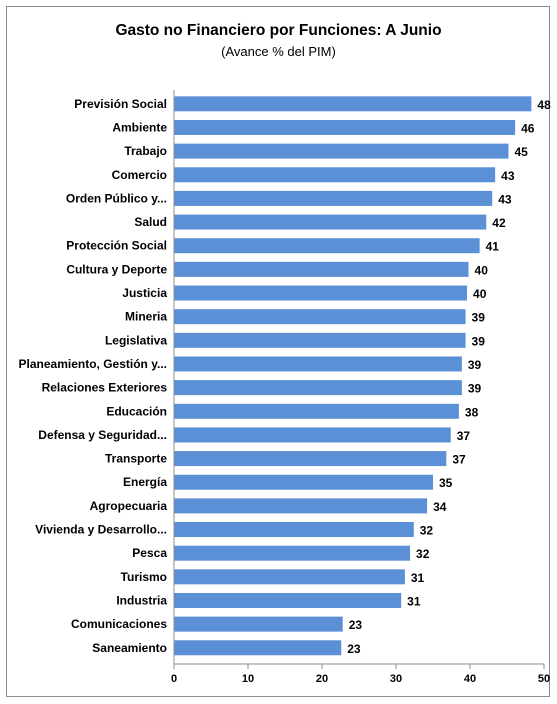  I want to click on category-label: Mineria, so click(146, 317).